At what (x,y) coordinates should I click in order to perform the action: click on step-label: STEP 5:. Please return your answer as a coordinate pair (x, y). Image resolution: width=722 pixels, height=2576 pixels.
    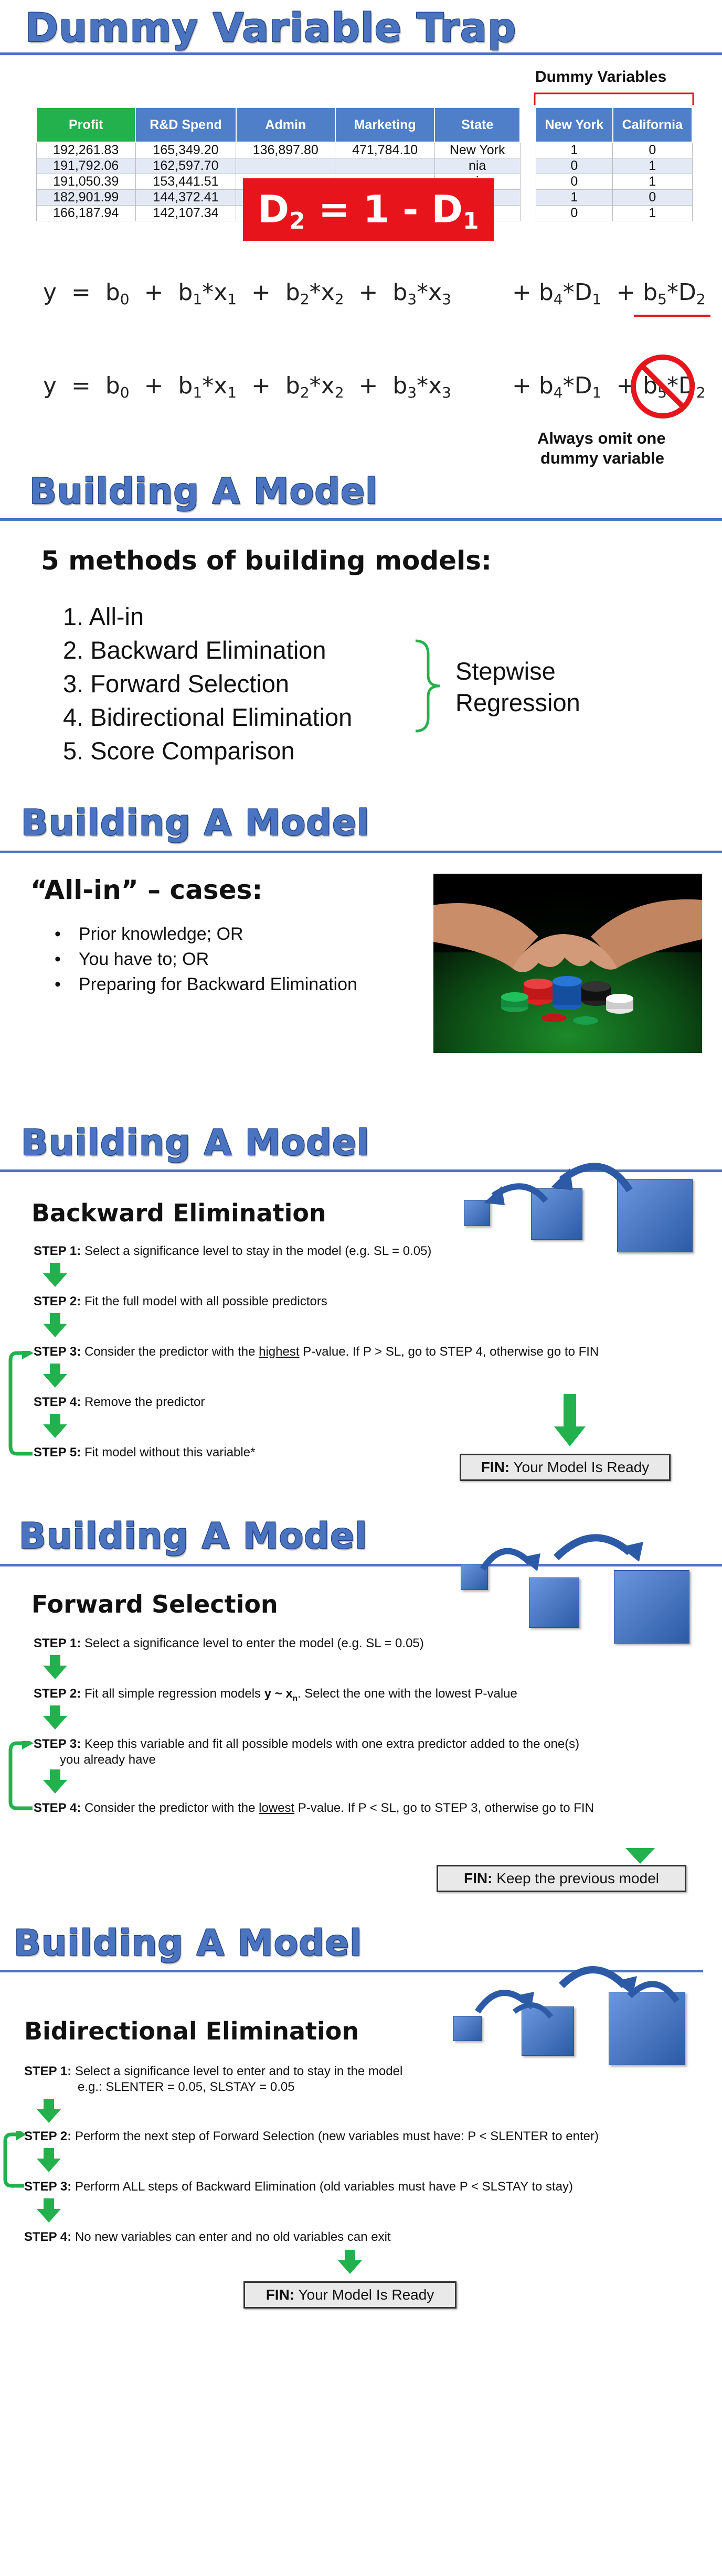
    Looking at the image, I should click on (57, 1452).